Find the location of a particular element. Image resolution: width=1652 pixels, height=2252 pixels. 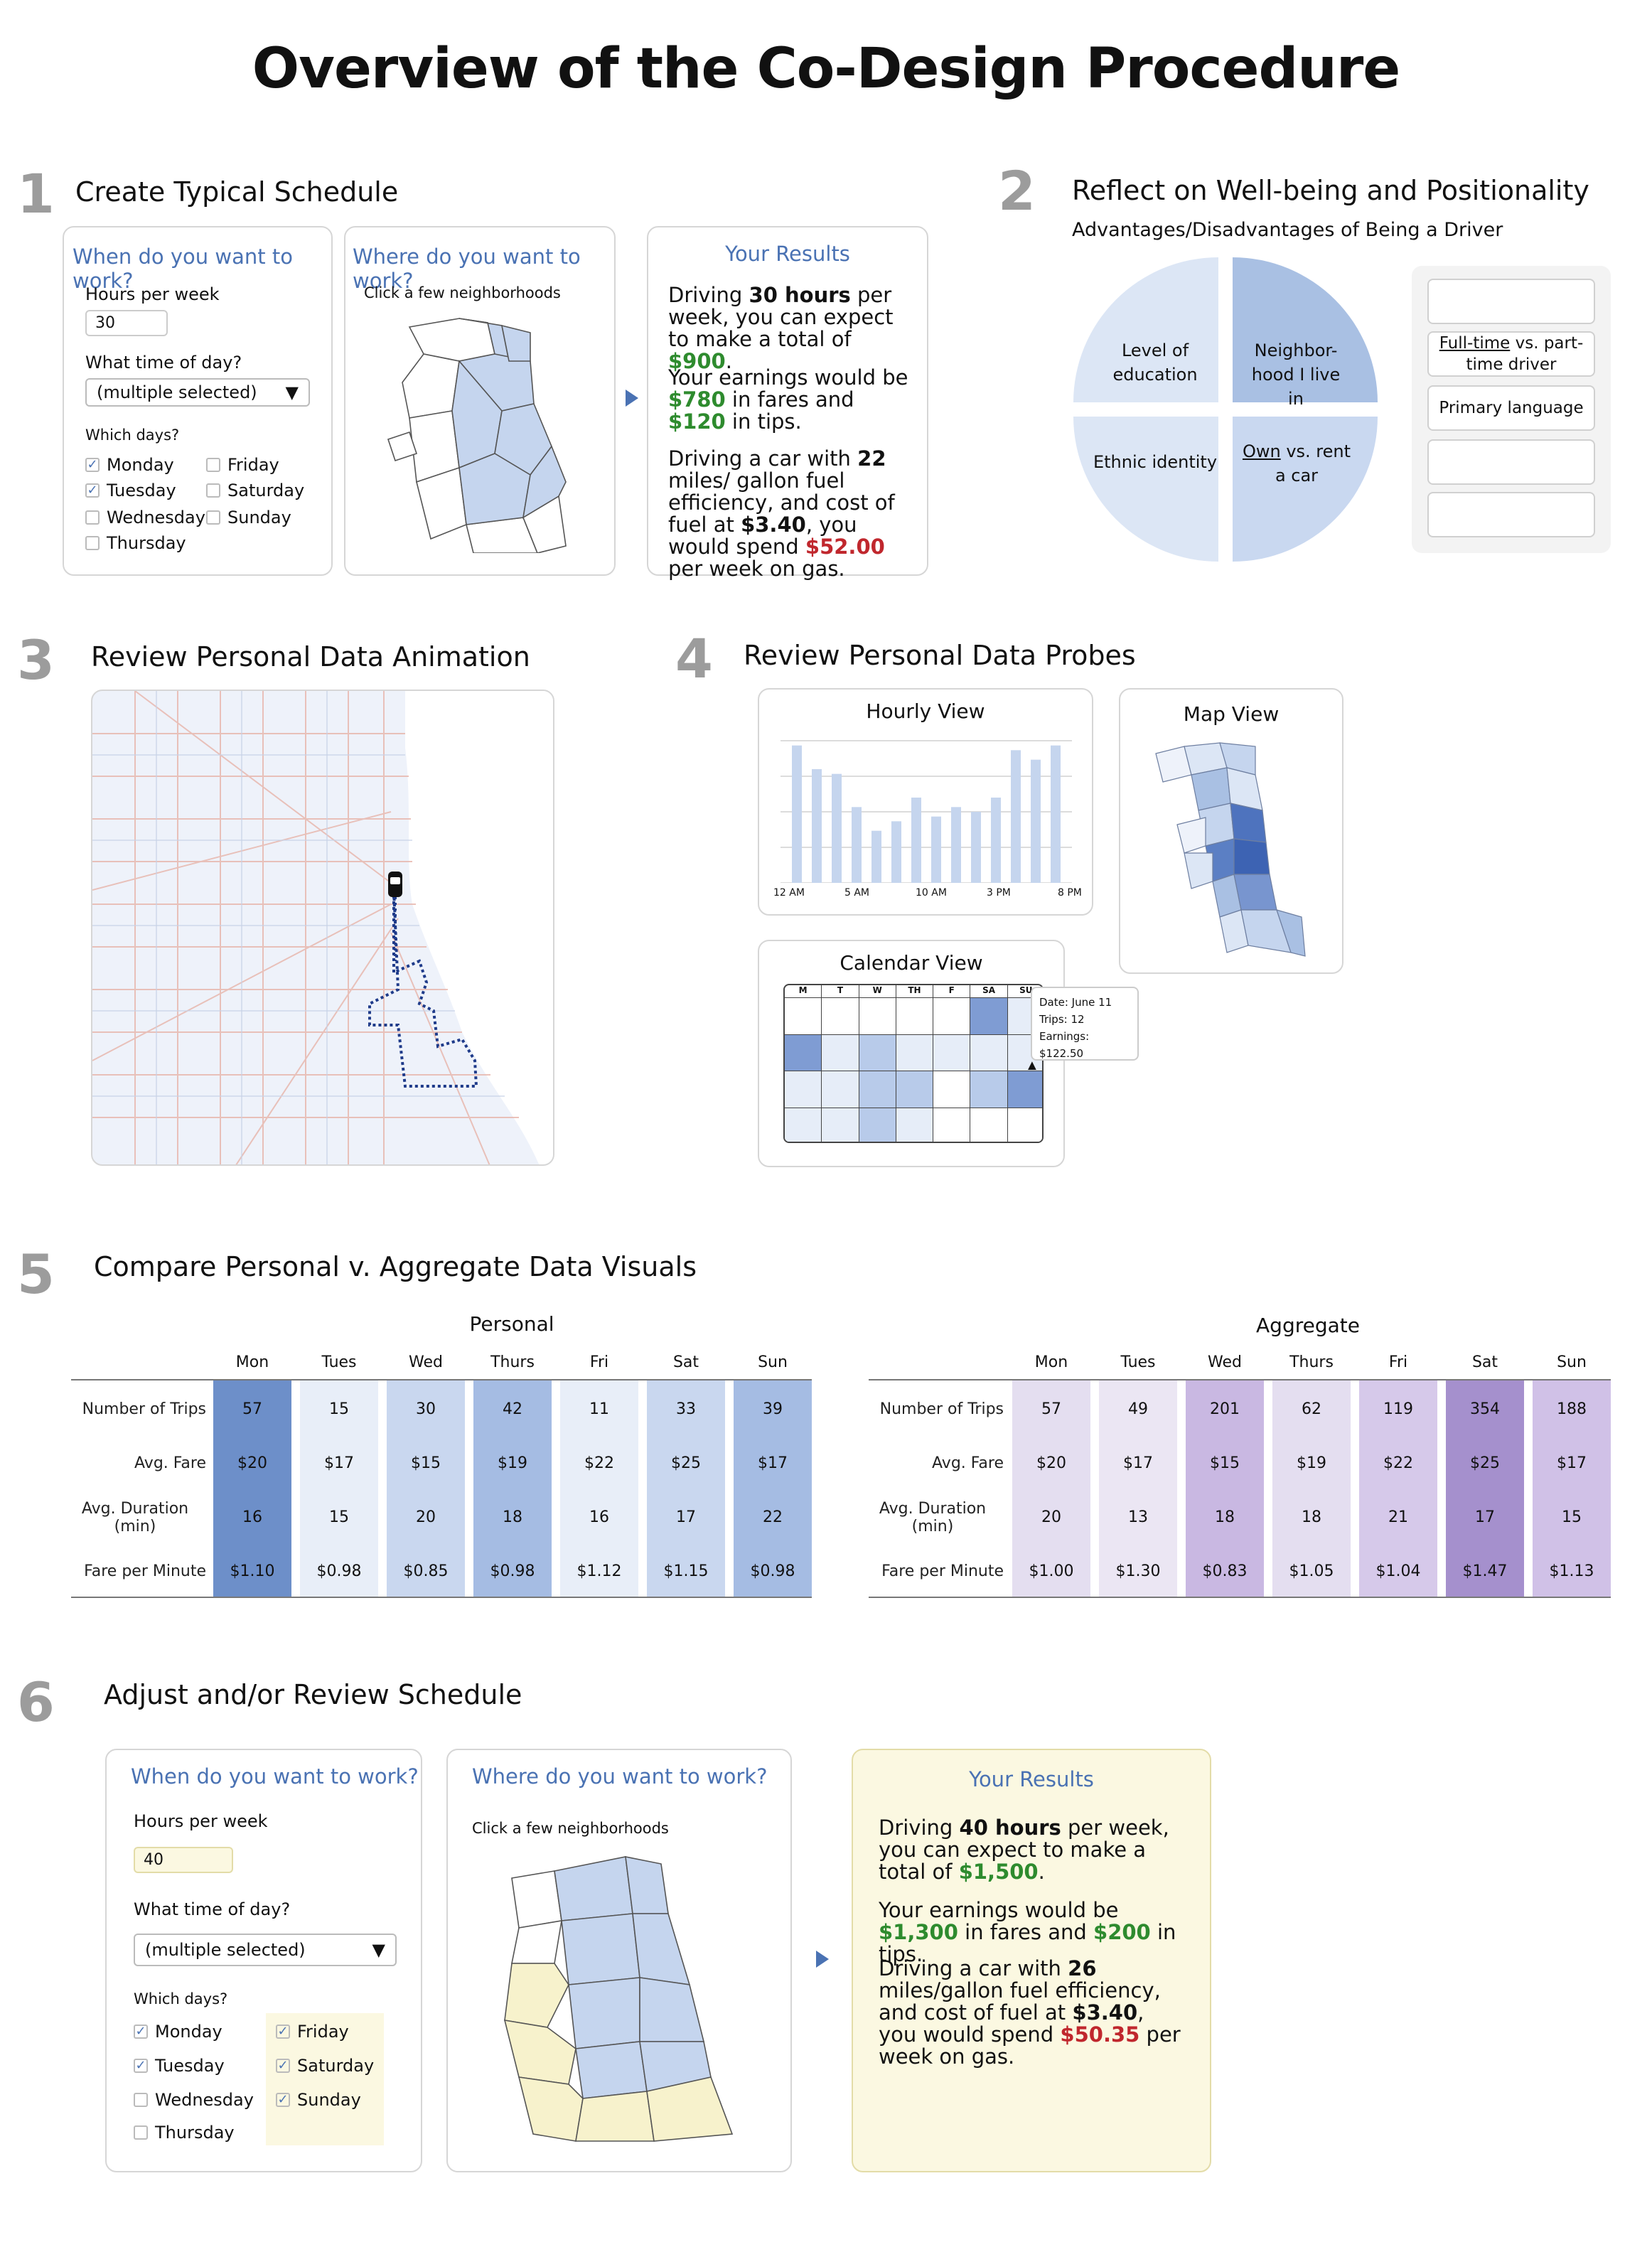

s1-time-select: (multiple selected) ▼ is located at coordinates (197, 392).